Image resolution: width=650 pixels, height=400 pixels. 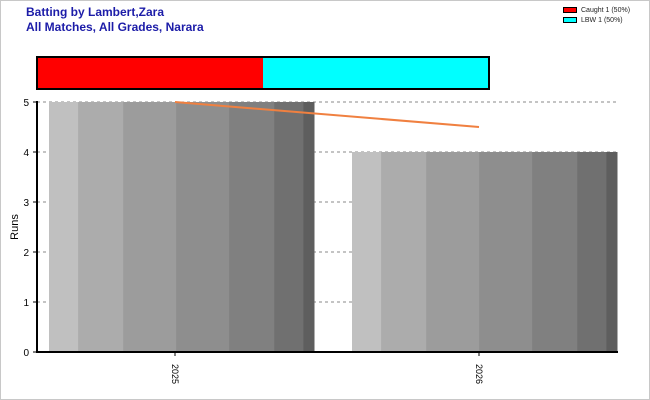 What do you see at coordinates (26, 153) in the screenshot?
I see `y-tick-label: 4` at bounding box center [26, 153].